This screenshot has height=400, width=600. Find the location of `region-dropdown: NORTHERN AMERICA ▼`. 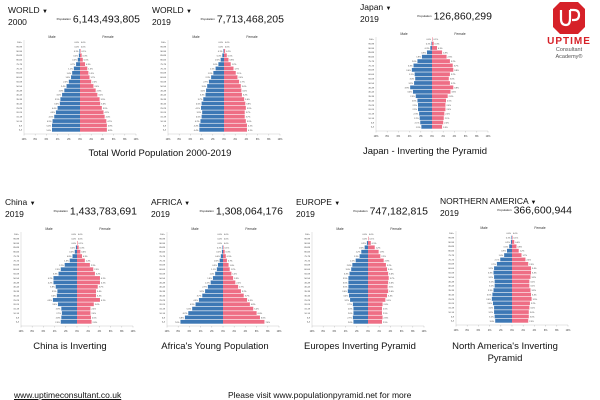

region-dropdown: NORTHERN AMERICA ▼ is located at coordinates (506, 202).